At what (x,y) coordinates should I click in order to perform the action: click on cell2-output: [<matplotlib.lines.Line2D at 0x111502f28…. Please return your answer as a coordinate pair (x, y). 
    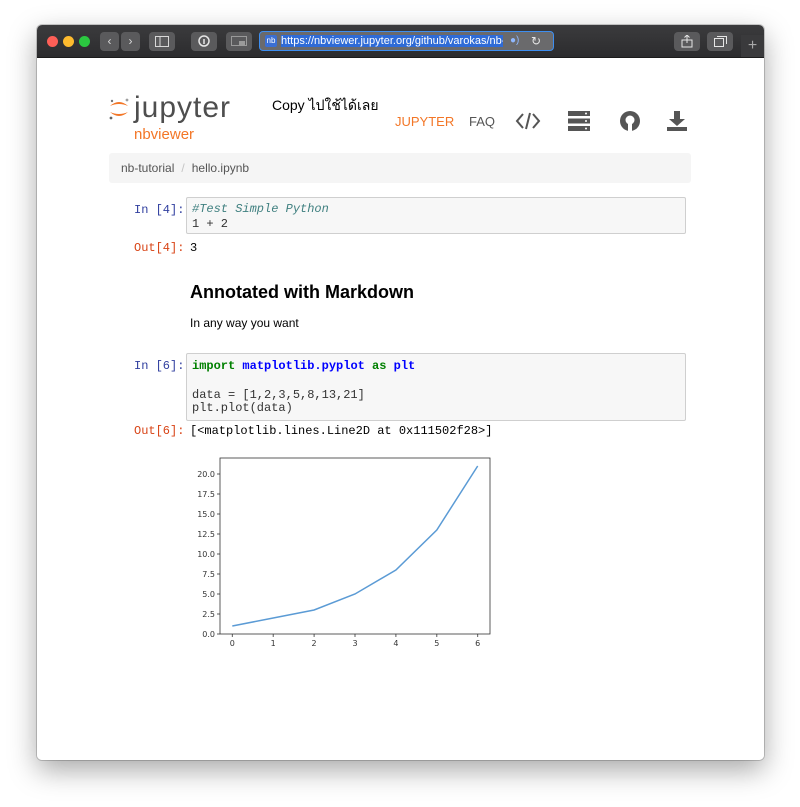
    Looking at the image, I should click on (341, 431).